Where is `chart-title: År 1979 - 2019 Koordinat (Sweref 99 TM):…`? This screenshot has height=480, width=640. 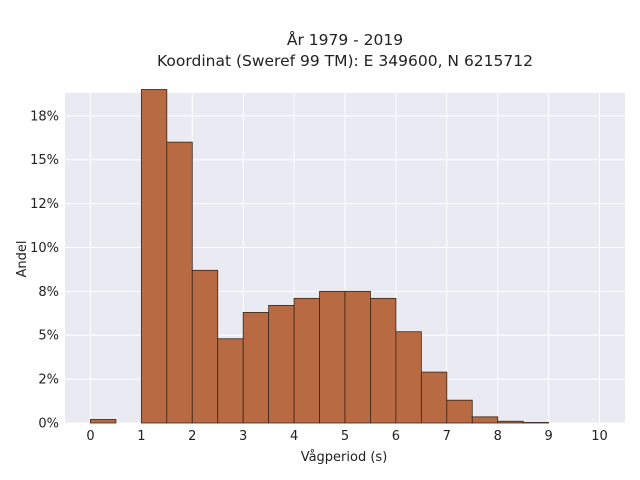 chart-title: År 1979 - 2019 Koordinat (Sweref 99 TM):… is located at coordinates (345, 50).